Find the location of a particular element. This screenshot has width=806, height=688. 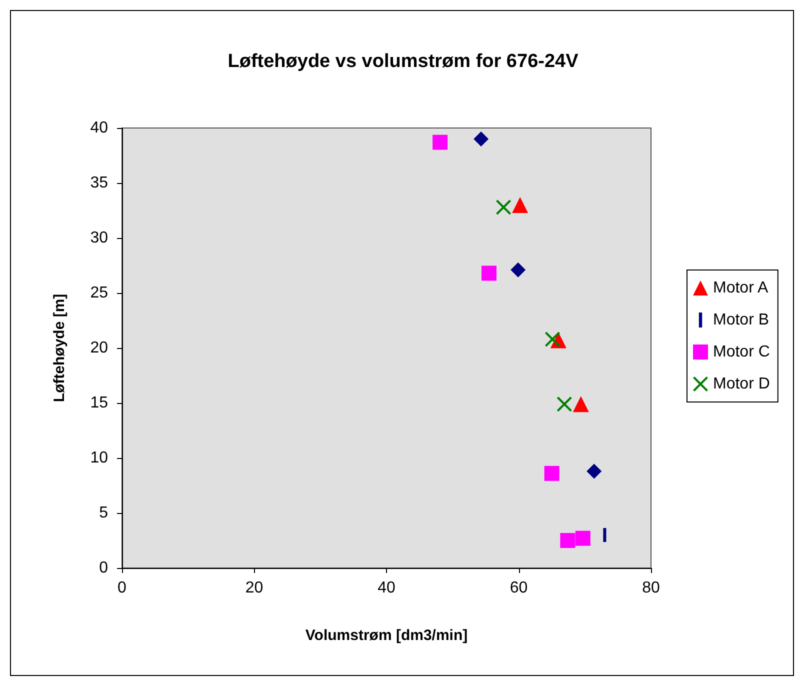

y-tick-label: 35 is located at coordinates (99, 183).